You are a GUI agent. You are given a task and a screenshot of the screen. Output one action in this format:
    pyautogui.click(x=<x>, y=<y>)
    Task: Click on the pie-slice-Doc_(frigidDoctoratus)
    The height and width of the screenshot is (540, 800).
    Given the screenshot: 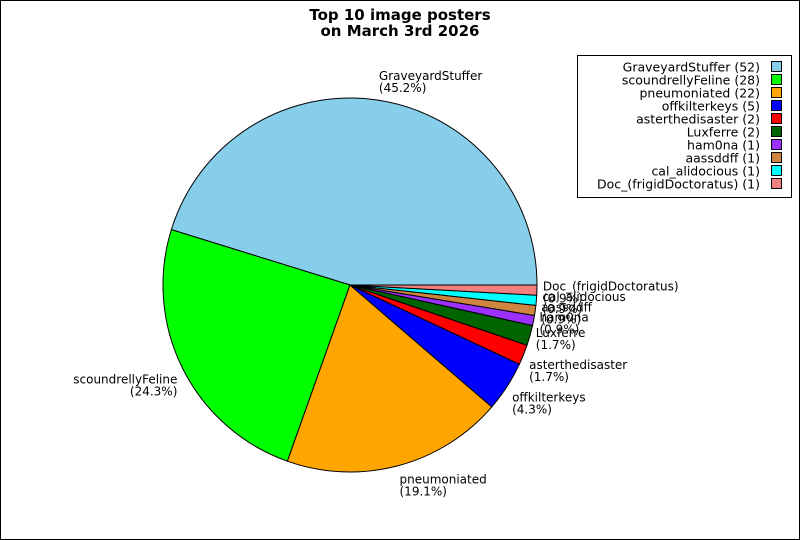 What is the action you would take?
    pyautogui.click(x=443, y=290)
    